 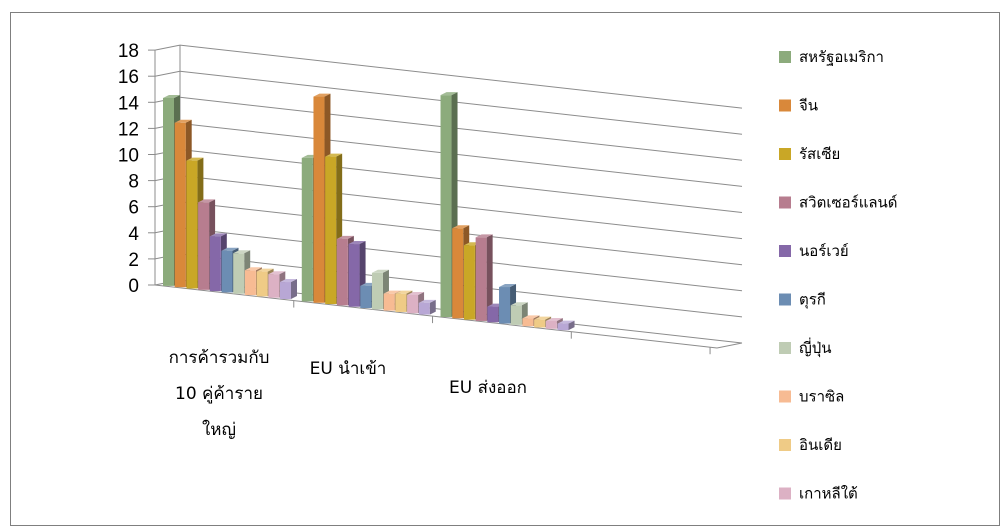 What do you see at coordinates (133, 234) in the screenshot?
I see `y-tick-label: 4` at bounding box center [133, 234].